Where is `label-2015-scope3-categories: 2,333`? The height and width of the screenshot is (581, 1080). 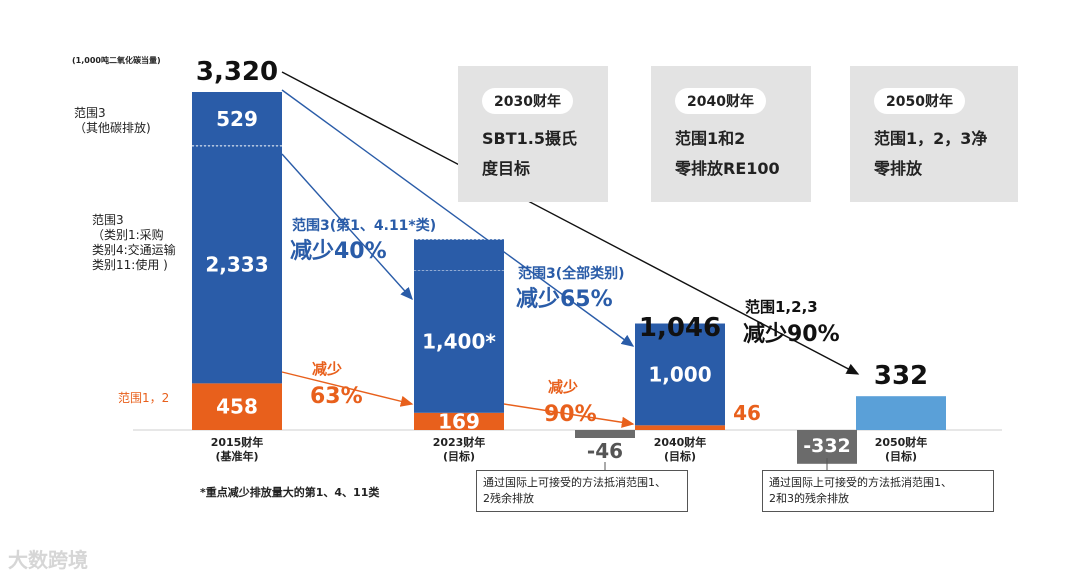
label-2015-scope3-categories: 2,333 is located at coordinates (236, 265).